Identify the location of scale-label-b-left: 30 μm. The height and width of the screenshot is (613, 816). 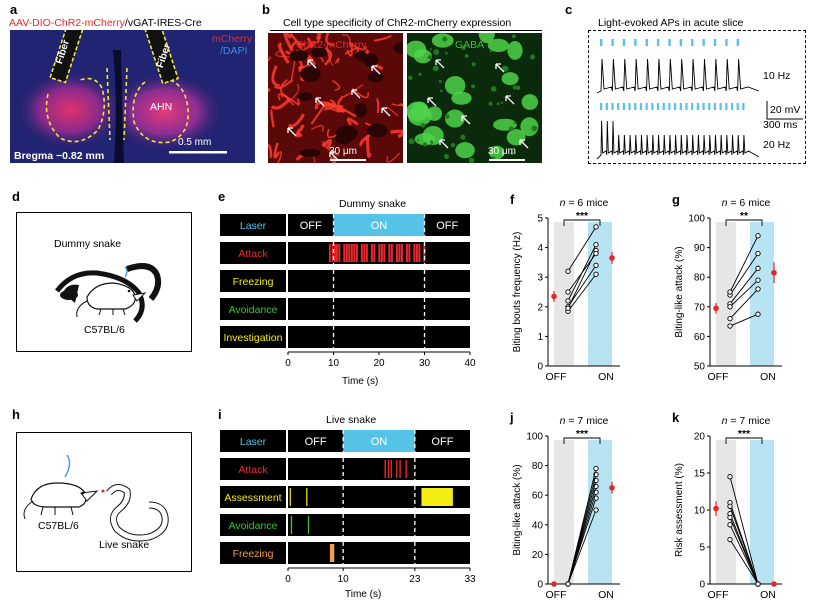
(343, 151).